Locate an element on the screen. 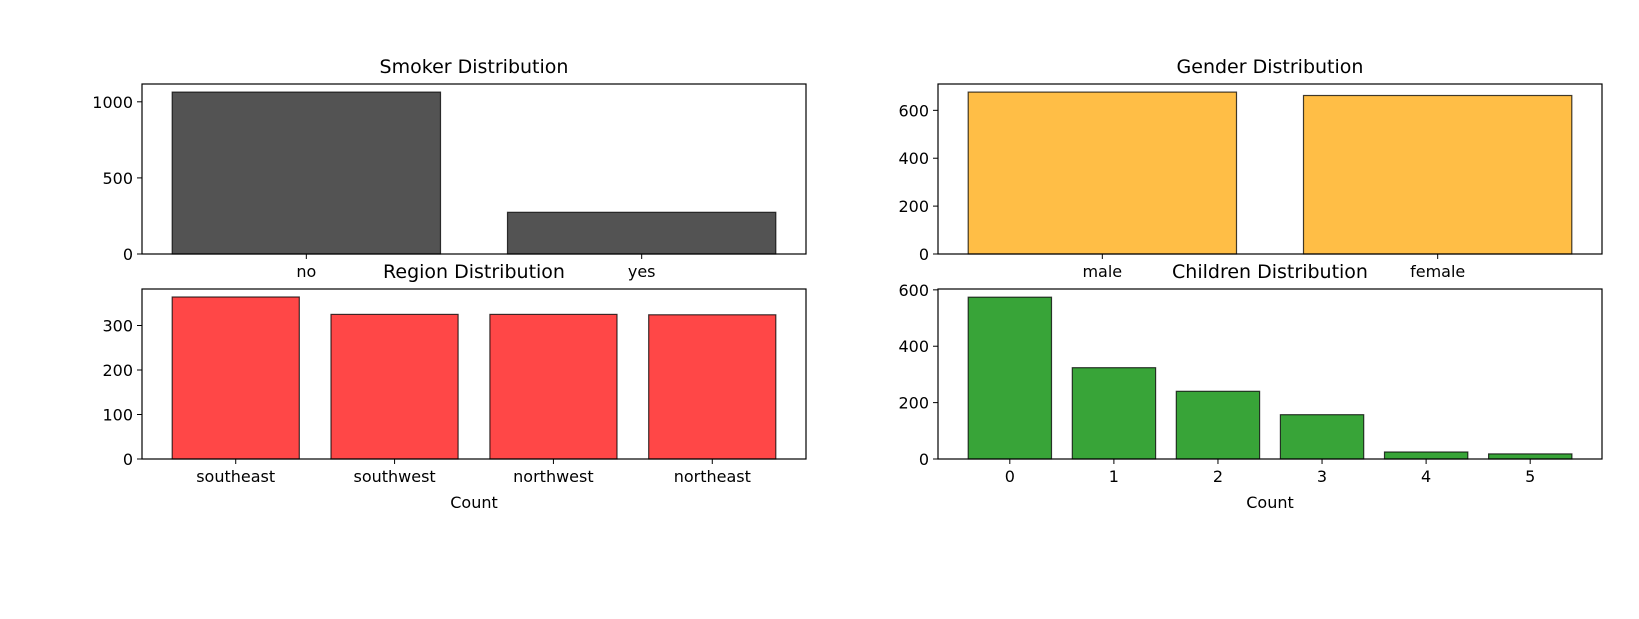 Image resolution: width=1639 pixels, height=619 pixels. gender-y-tick-label: 0 is located at coordinates (924, 254).